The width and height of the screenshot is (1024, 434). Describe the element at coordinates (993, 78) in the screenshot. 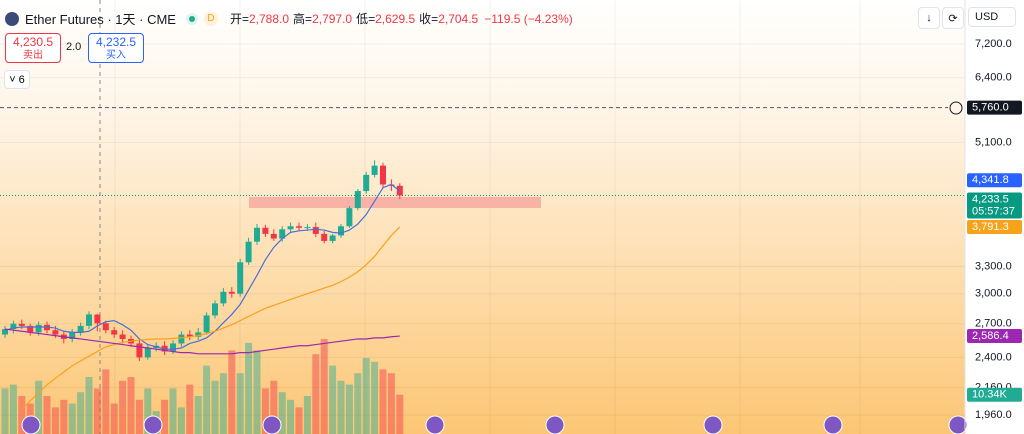

I see `y-tick-label: 6,400.0` at that location.